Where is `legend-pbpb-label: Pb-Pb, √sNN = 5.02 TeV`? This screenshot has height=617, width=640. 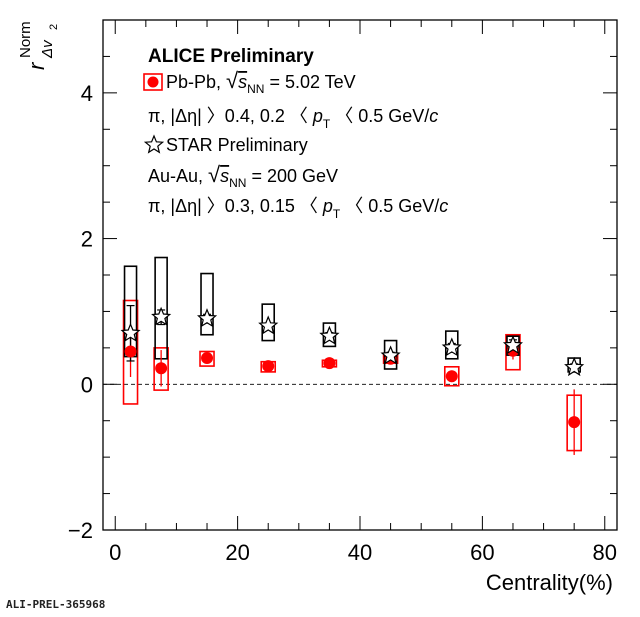 legend-pbpb-label: Pb-Pb, √sNN = 5.02 TeV is located at coordinates (261, 82).